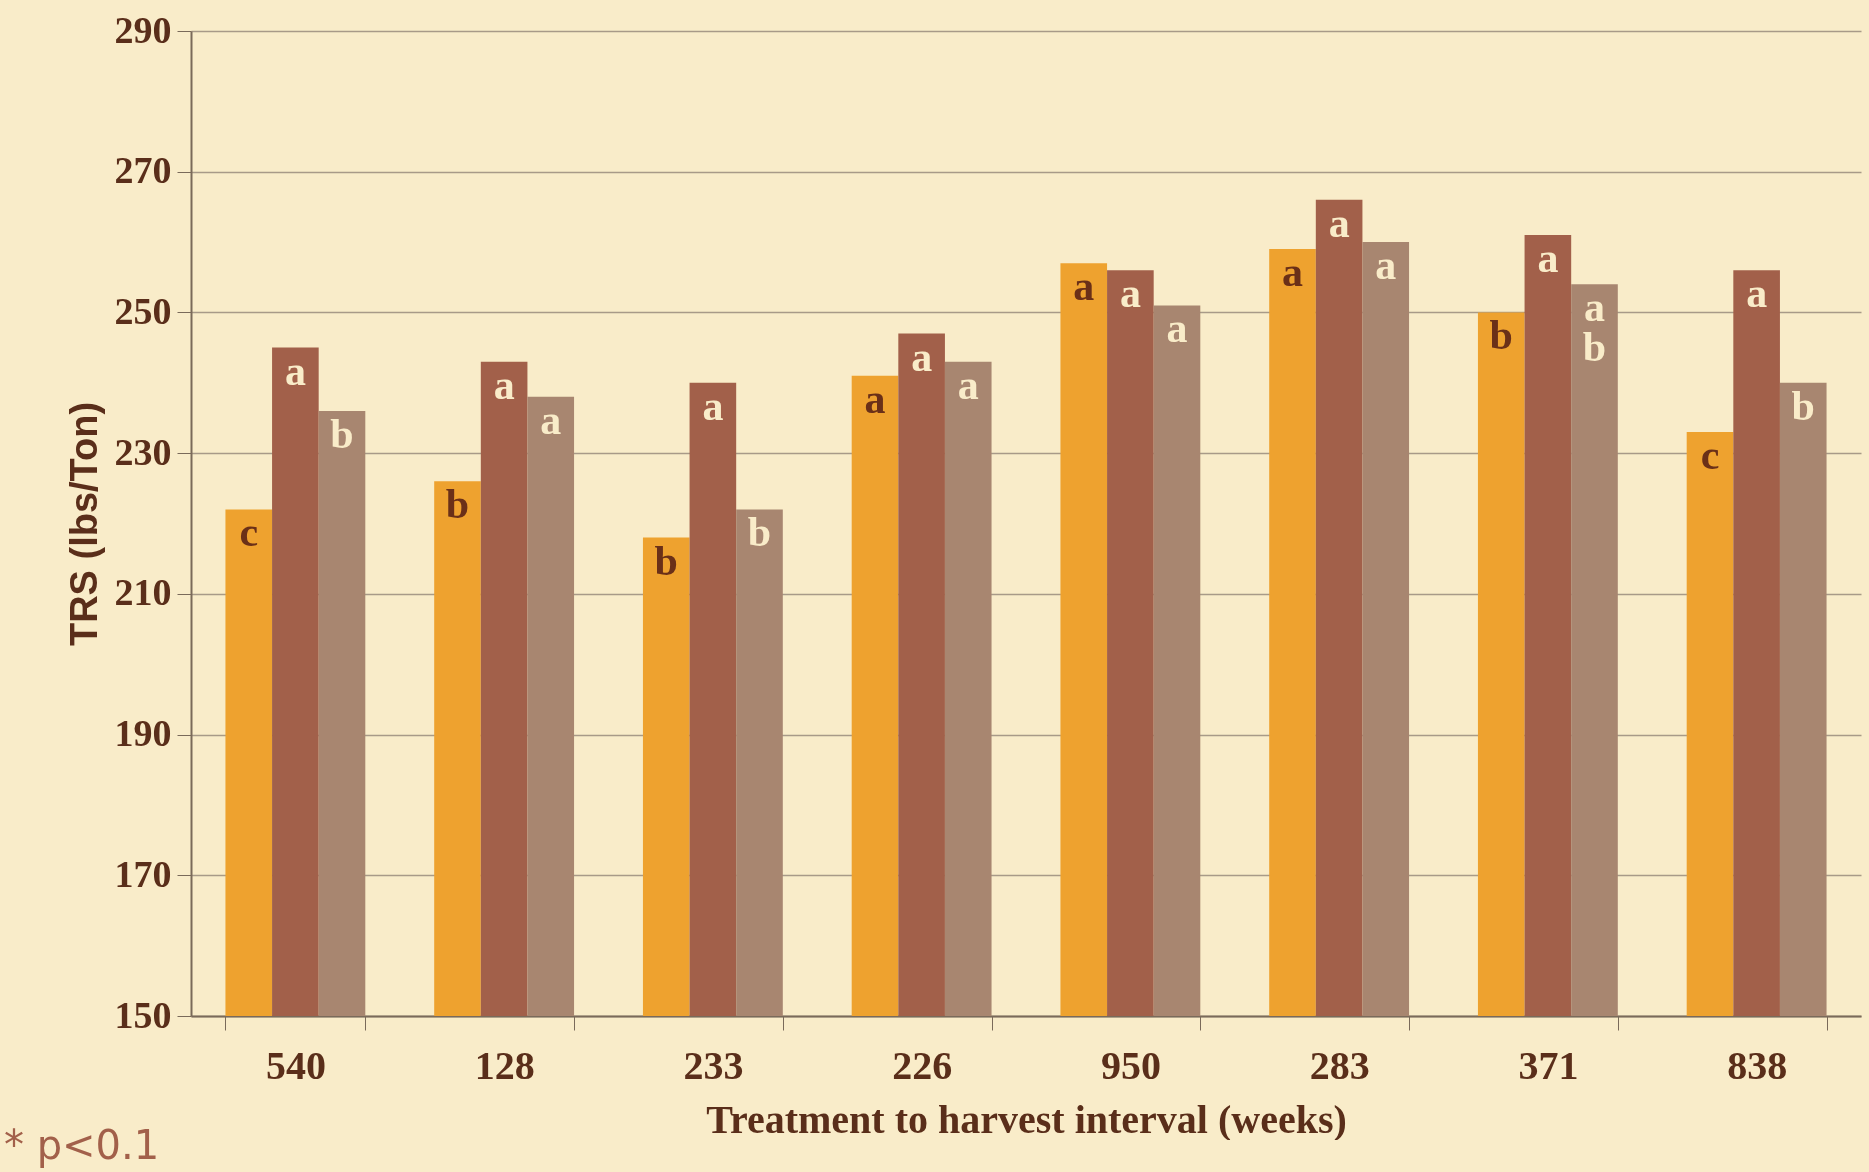  What do you see at coordinates (295, 1065) in the screenshot?
I see `x-tick-label: 540` at bounding box center [295, 1065].